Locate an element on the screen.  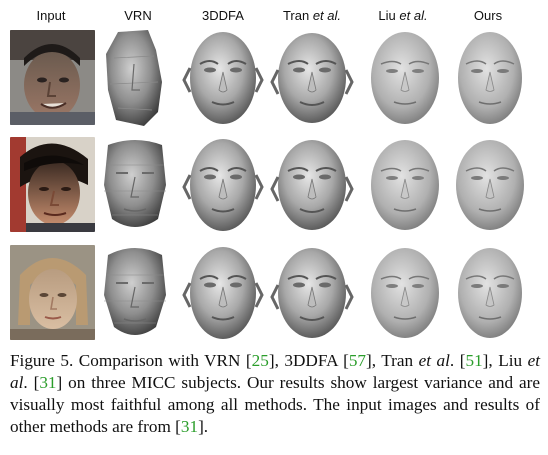
caption-text: Figure 5. Comparison with VRN [ is located at coordinates (131, 360).